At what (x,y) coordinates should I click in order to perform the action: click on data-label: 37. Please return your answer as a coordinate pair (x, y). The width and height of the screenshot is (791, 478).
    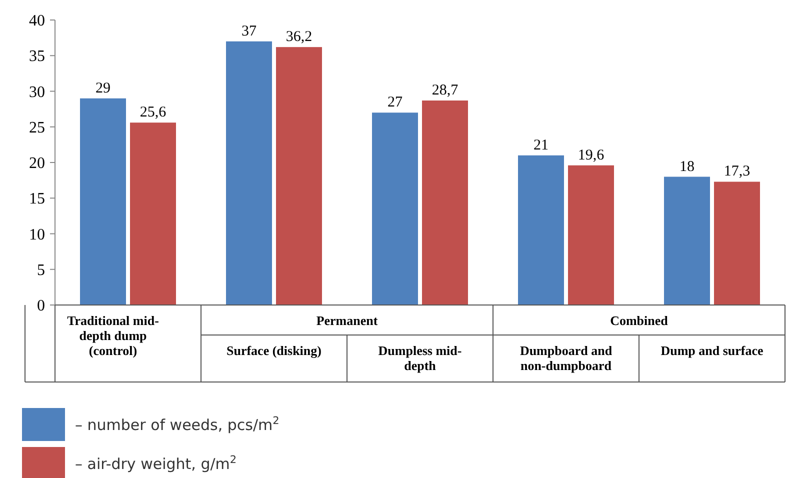
    Looking at the image, I should click on (249, 31).